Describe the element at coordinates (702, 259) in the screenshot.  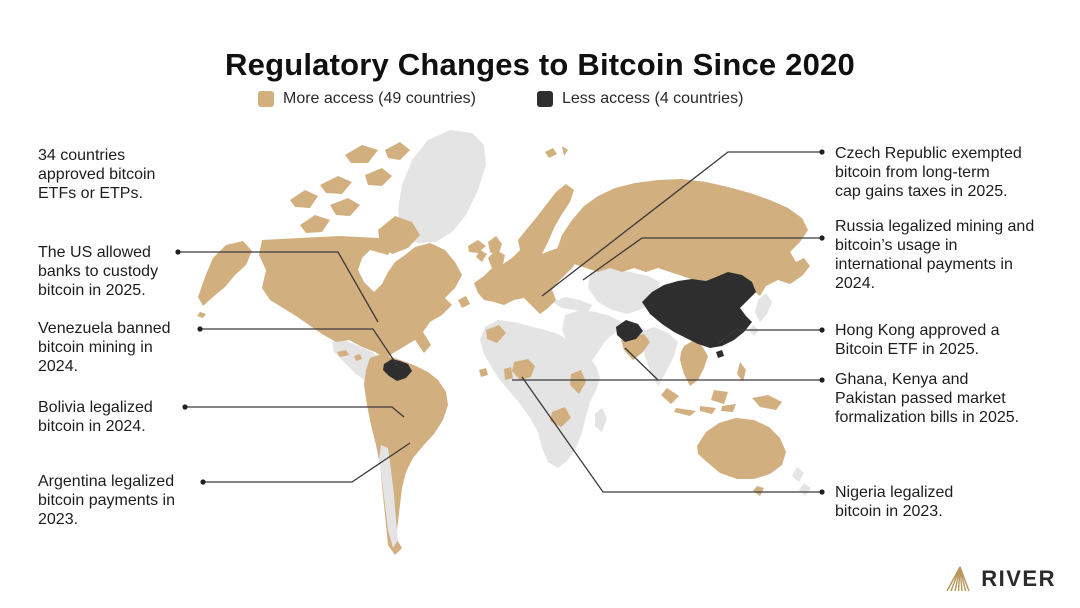
I see `leader-russia` at that location.